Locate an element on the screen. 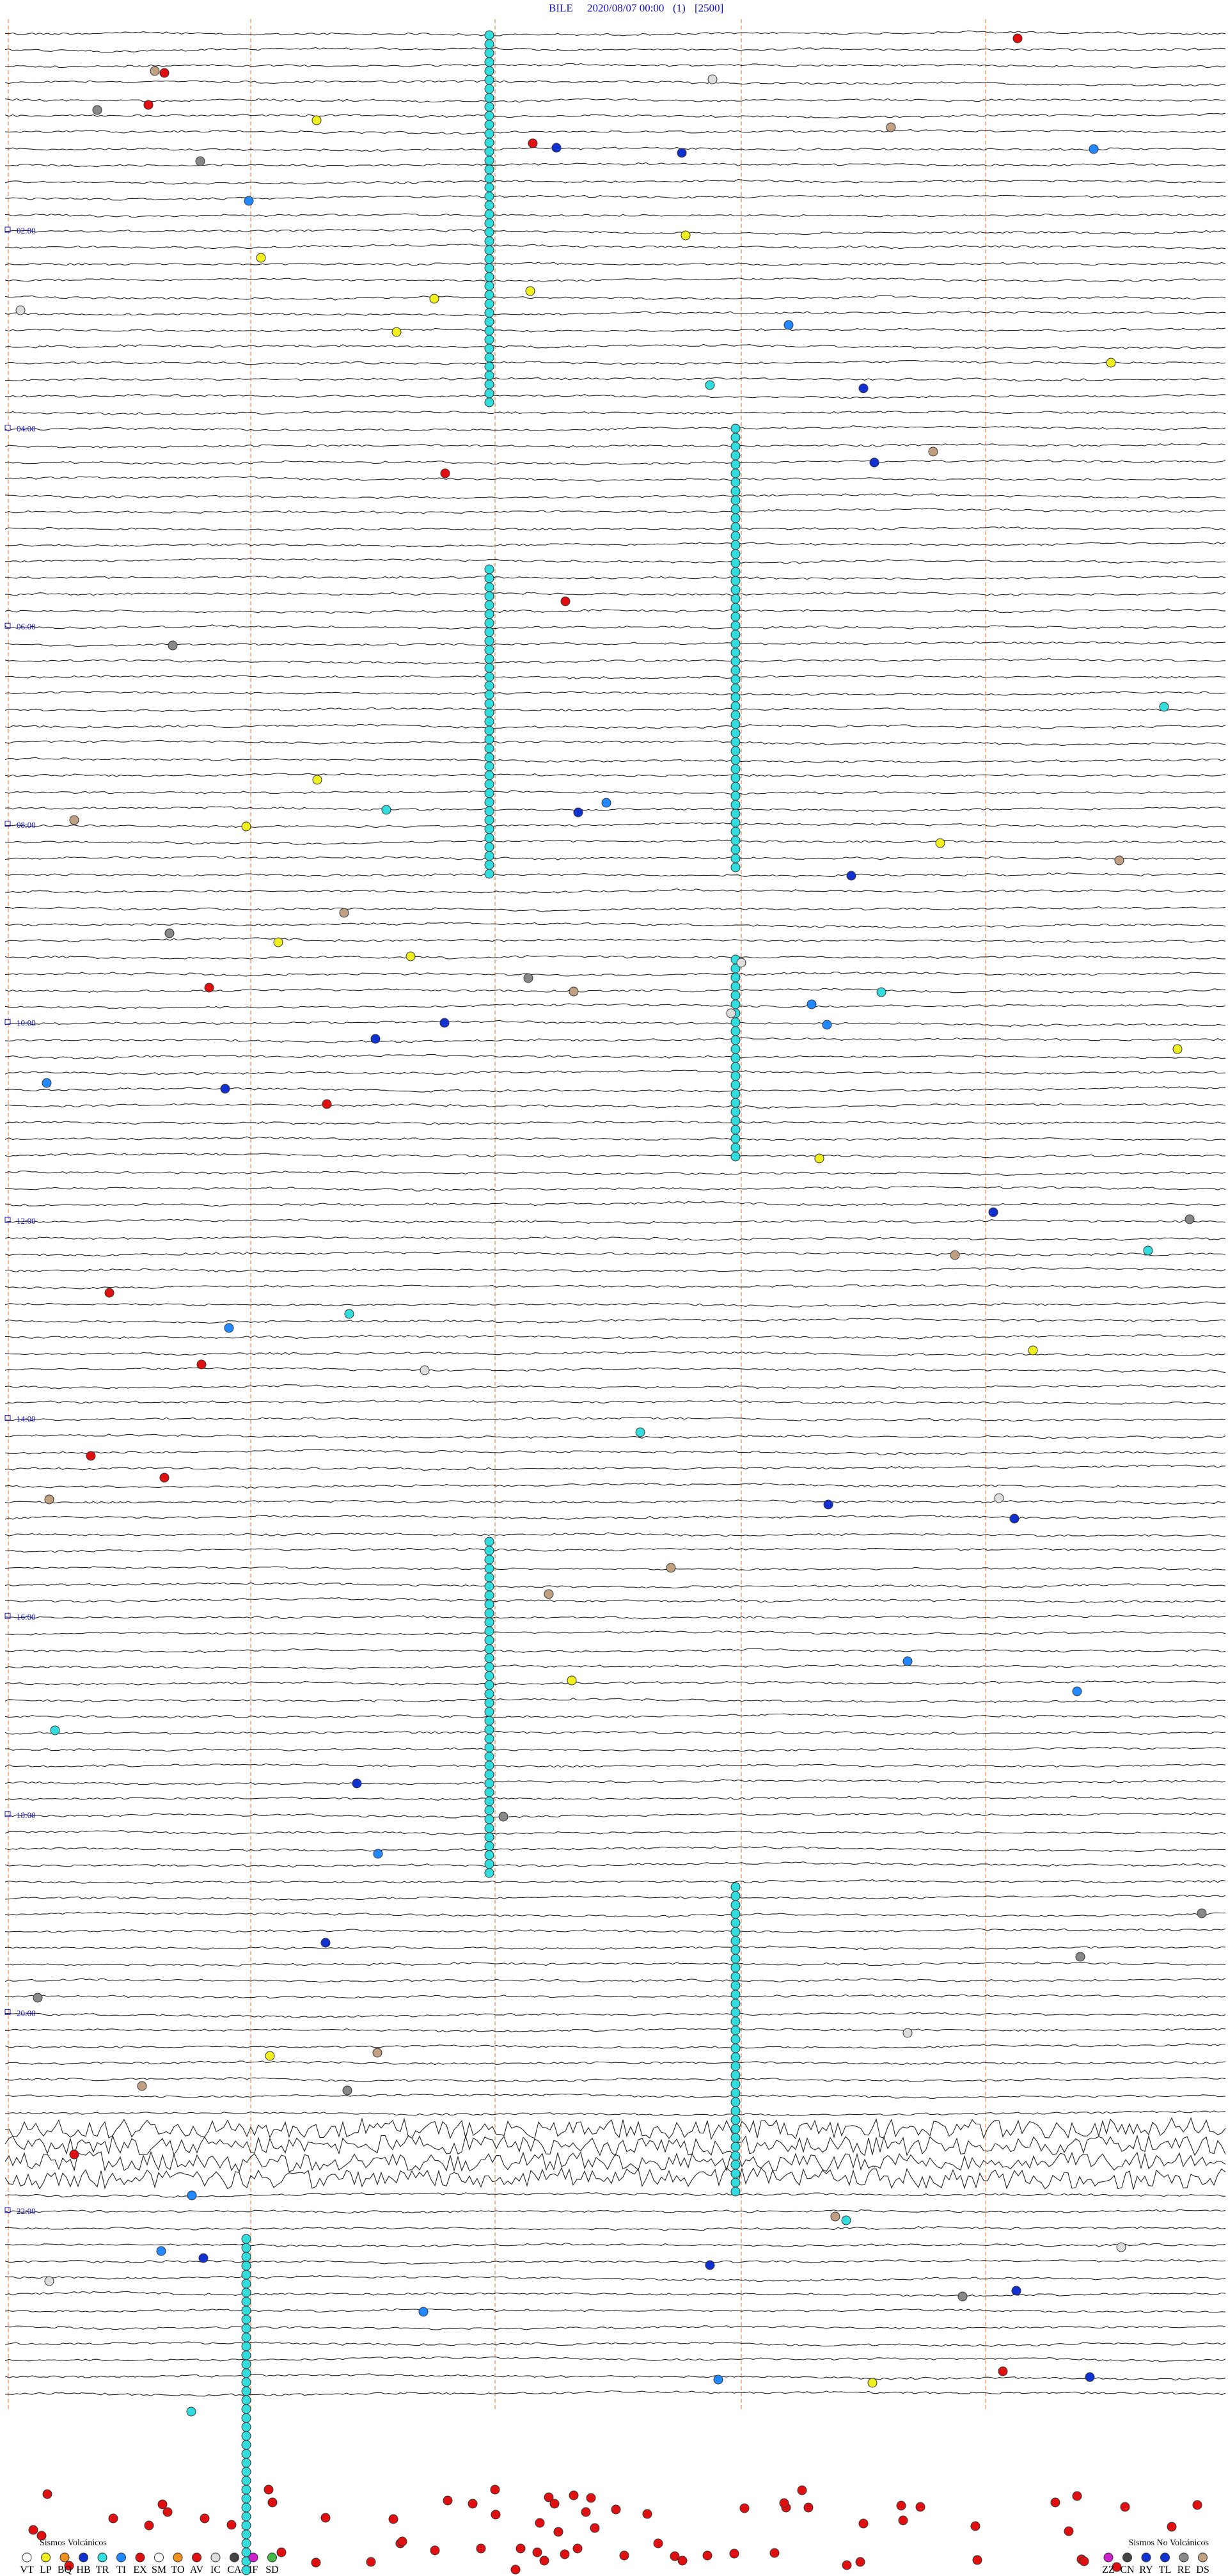 Image resolution: width=1228 pixels, height=2576 pixels. legend-code: SM is located at coordinates (159, 2569).